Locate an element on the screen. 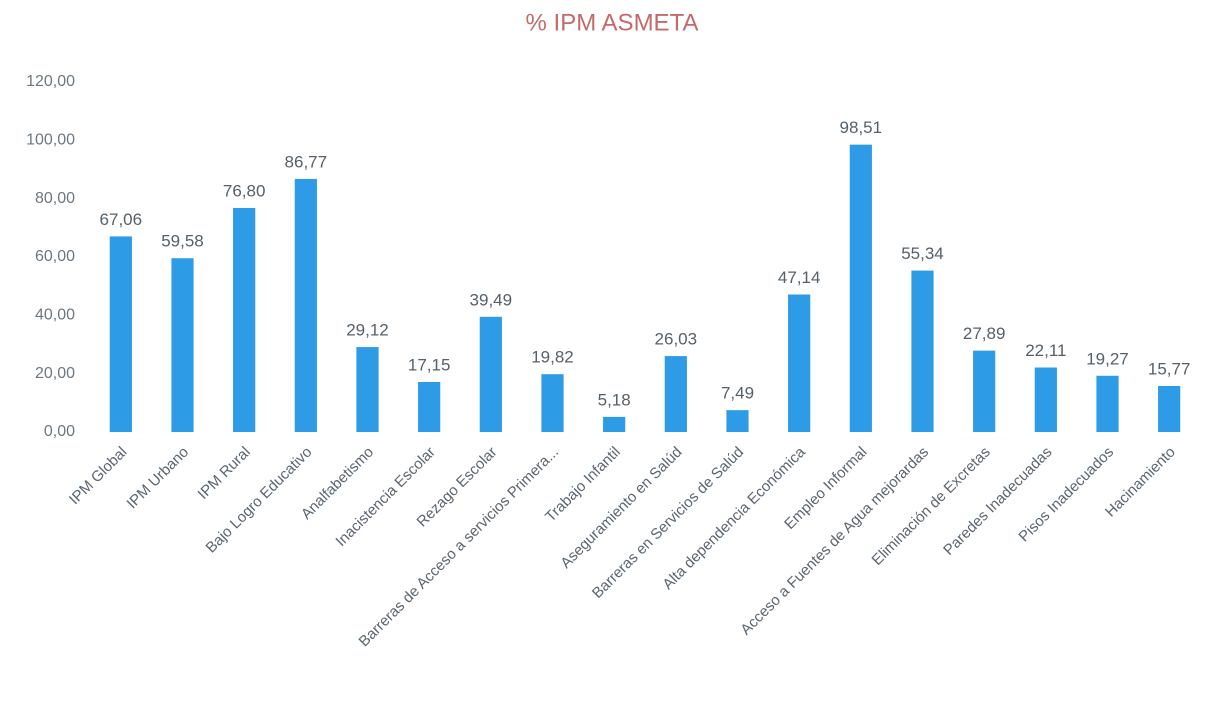 The image size is (1215, 706). value-label: 19,82 is located at coordinates (552, 357).